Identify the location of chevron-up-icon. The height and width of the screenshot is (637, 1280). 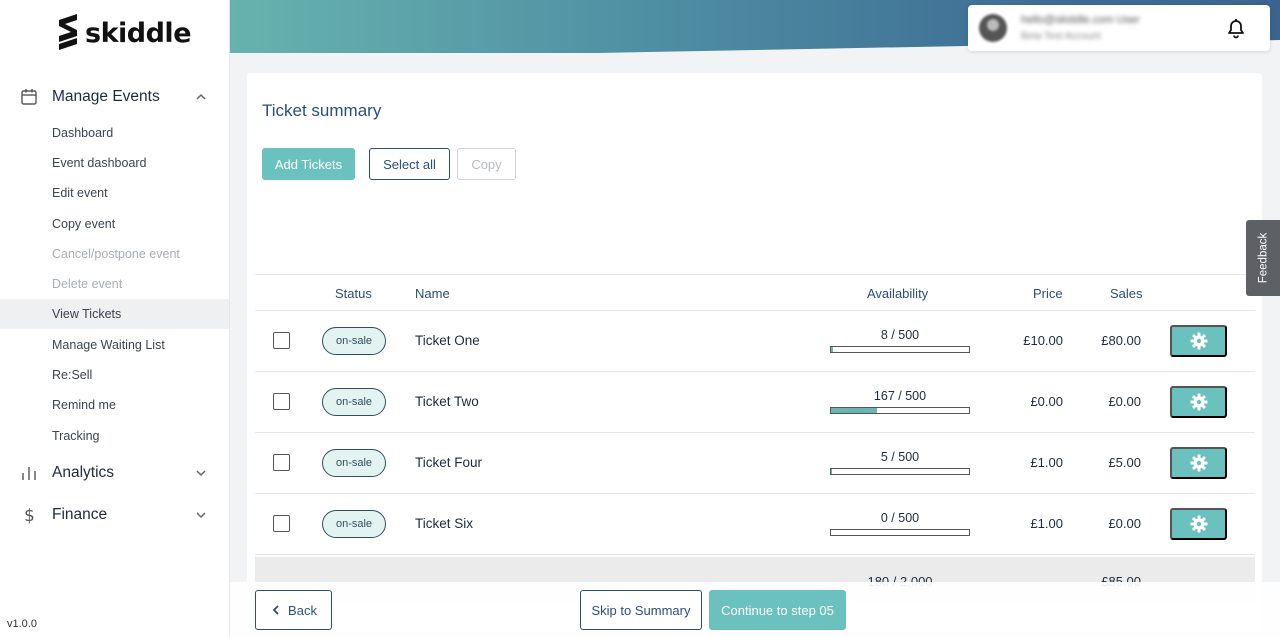
(201, 96).